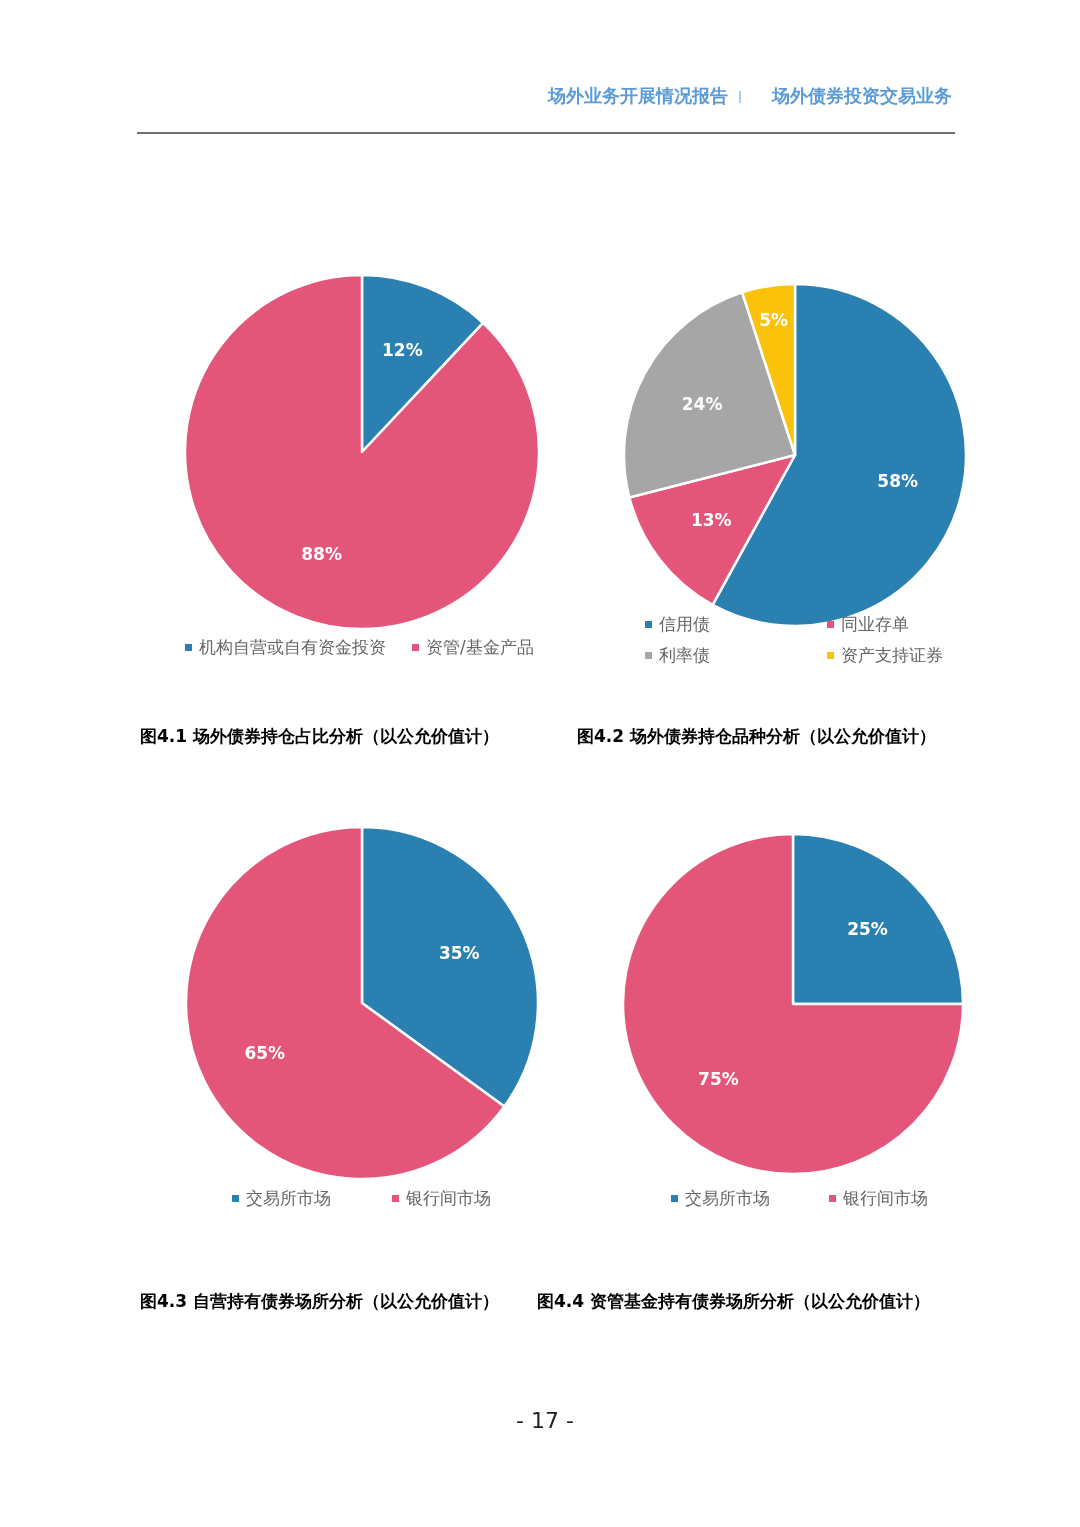 This screenshot has width=1080, height=1527. I want to click on legend-label: 资产支持证券, so click(892, 655).